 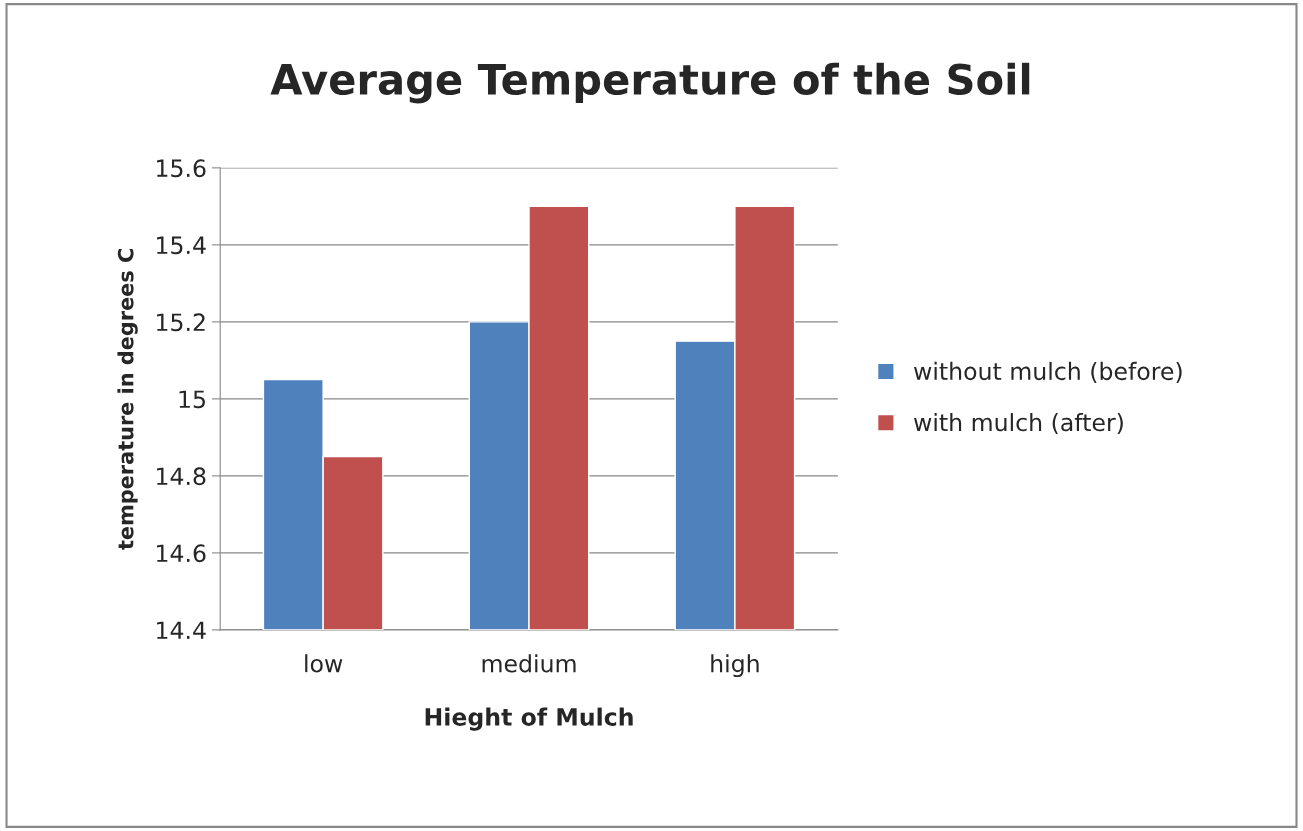 I want to click on y-tick-label: 15.6, so click(x=181, y=168).